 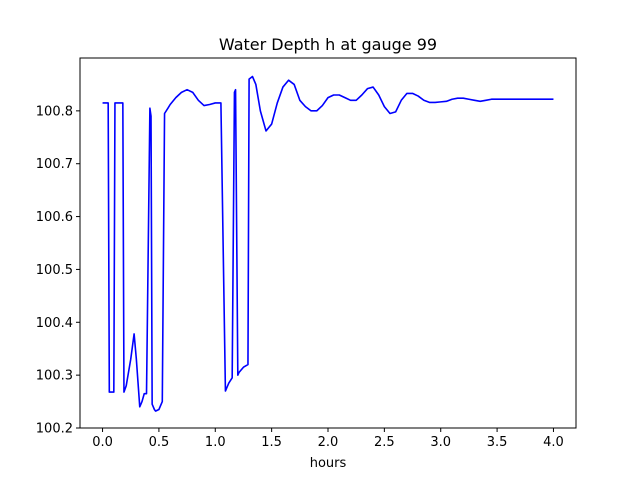 I want to click on x-tick-label: 3.0, so click(x=440, y=442).